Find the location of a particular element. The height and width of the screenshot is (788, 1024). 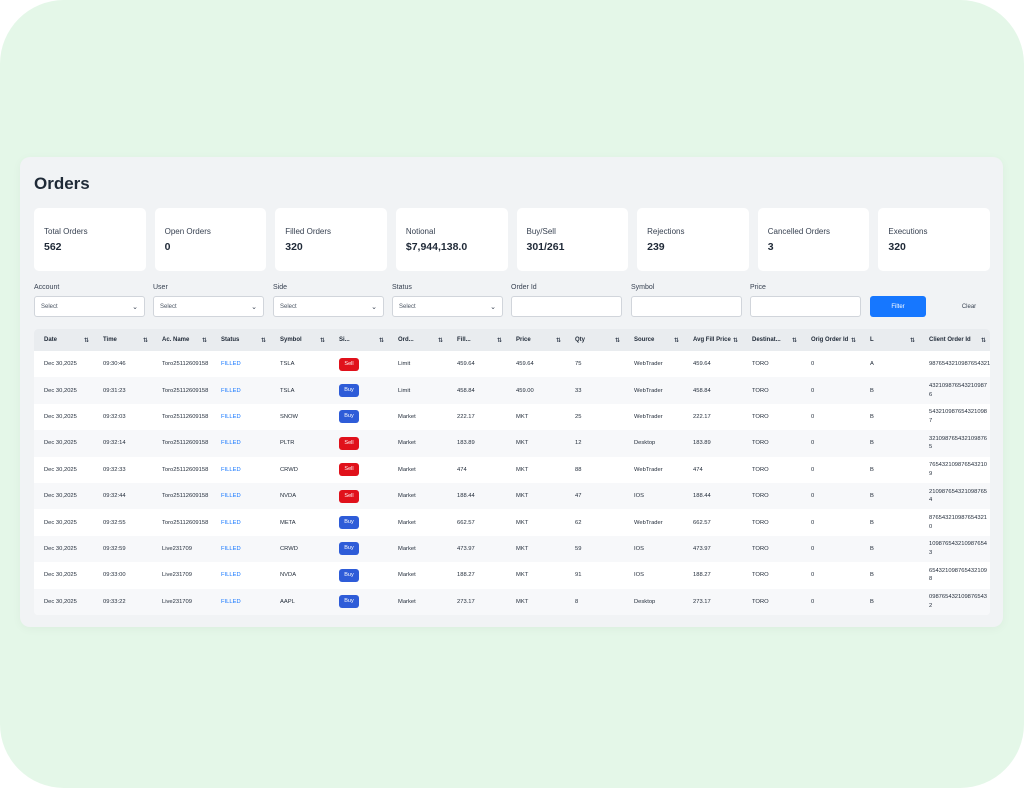

side-badge: Buy is located at coordinates (349, 523).